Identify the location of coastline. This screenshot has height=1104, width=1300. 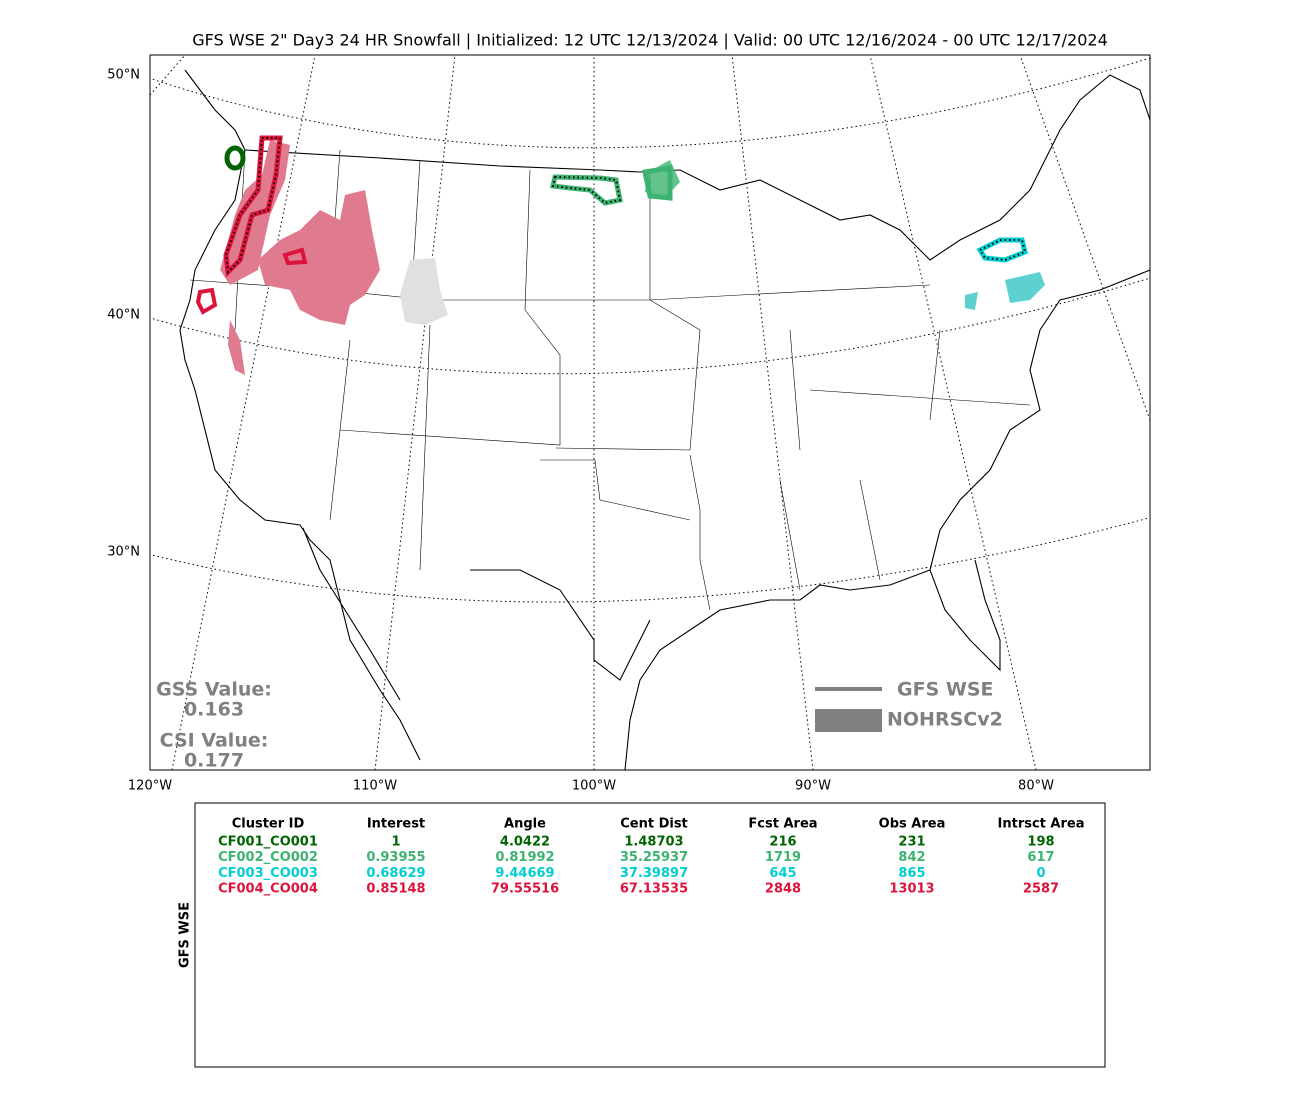
(300, 415).